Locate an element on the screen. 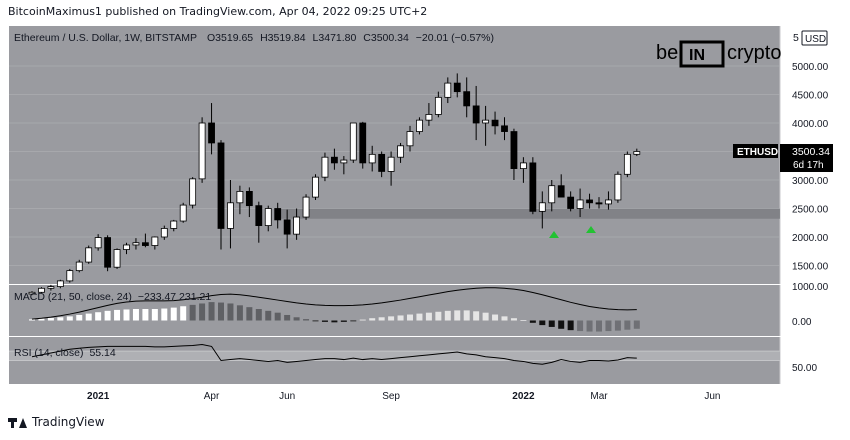 The width and height of the screenshot is (850, 440). ohlc-open: 3519.65 is located at coordinates (234, 38).